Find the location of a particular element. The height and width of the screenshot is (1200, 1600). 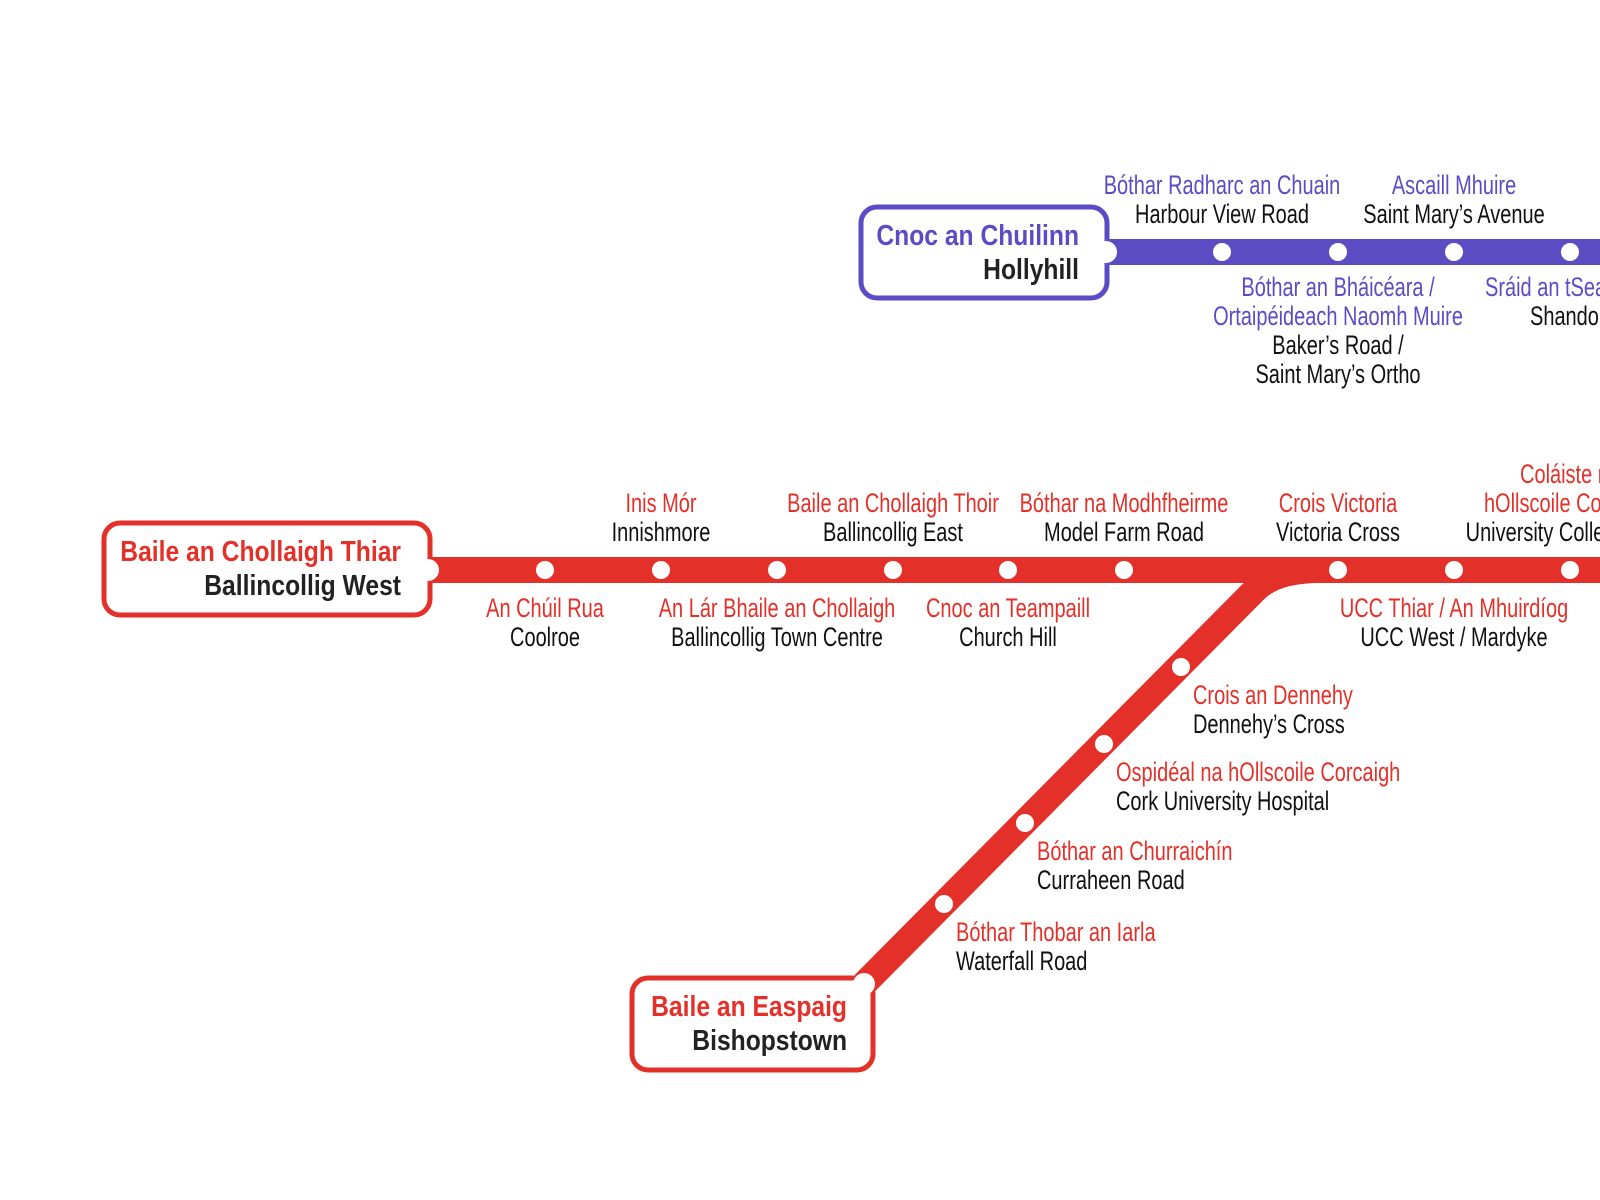

station-english-name: Church Hill is located at coordinates (1008, 637).